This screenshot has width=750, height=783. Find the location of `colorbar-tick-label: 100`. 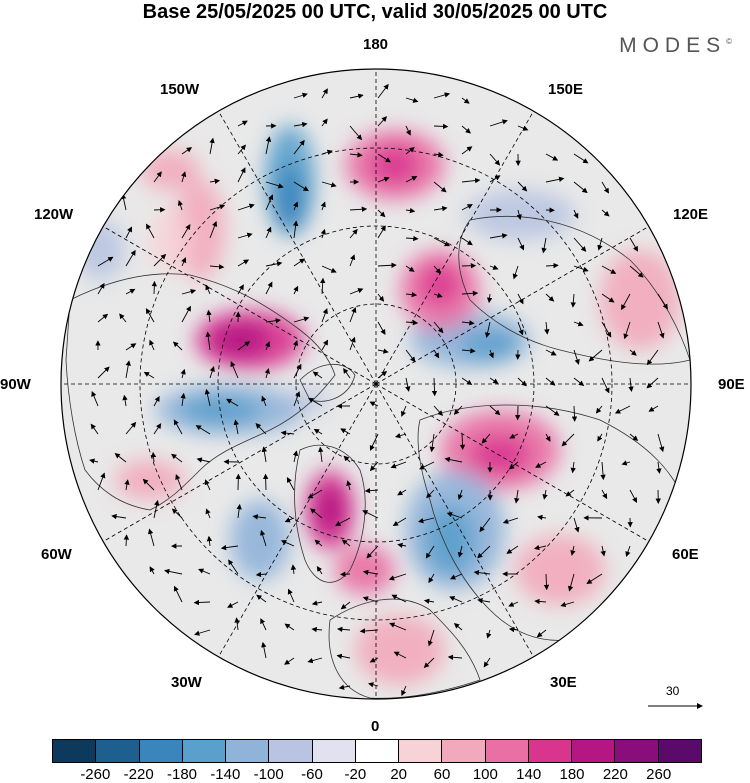

colorbar-tick-label: 100 is located at coordinates (485, 774).